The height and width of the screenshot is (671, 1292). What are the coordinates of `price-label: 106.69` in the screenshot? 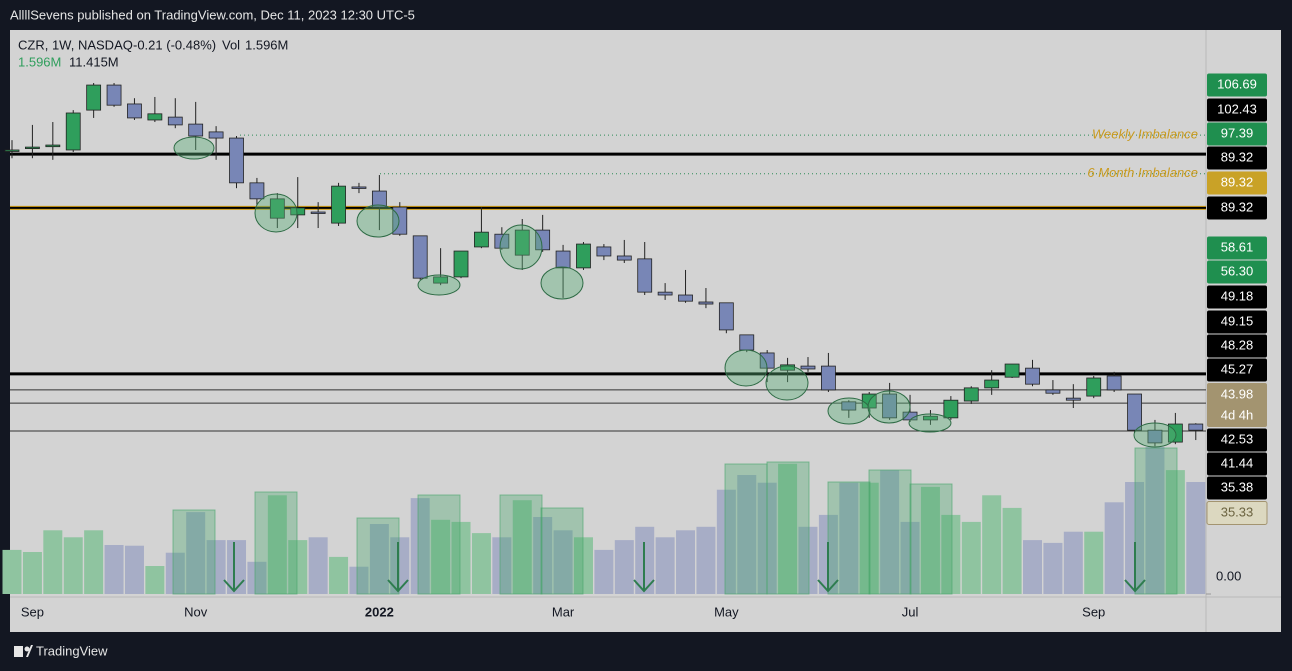 It's located at (1237, 83).